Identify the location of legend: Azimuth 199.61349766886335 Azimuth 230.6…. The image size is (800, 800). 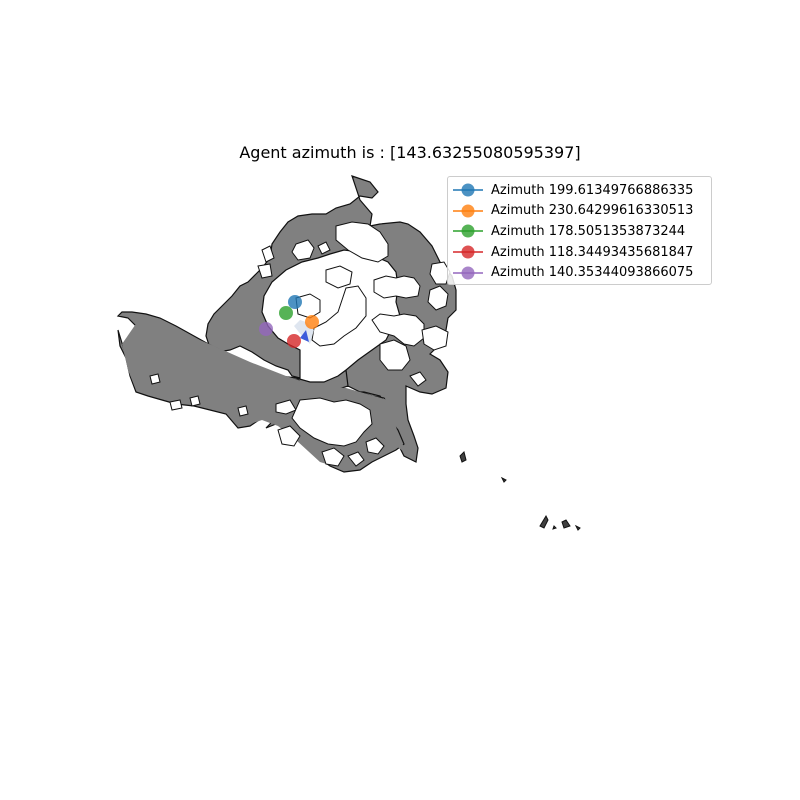
(579, 230).